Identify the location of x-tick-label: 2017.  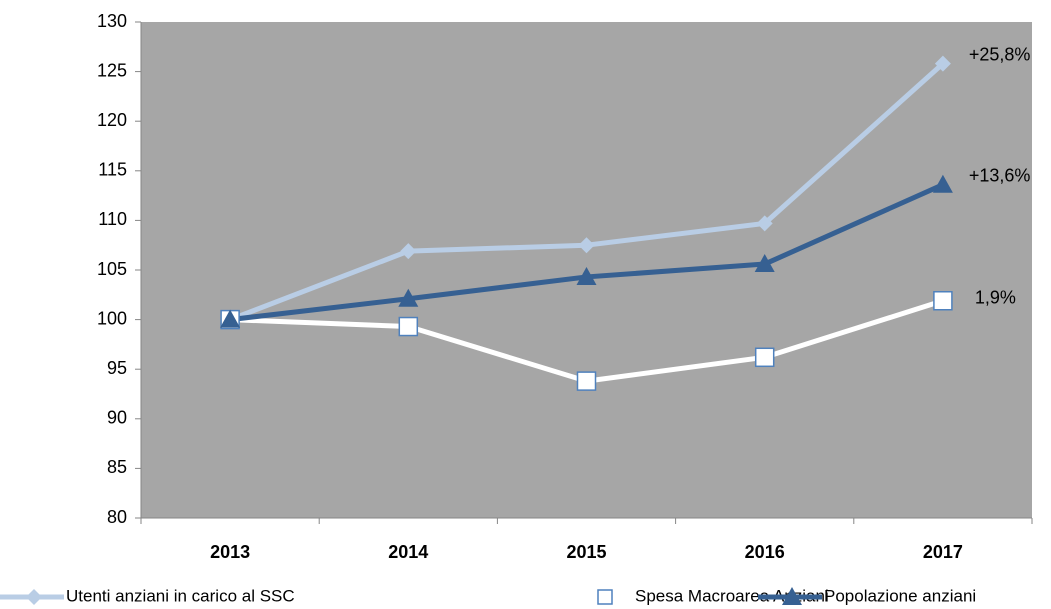
(943, 552).